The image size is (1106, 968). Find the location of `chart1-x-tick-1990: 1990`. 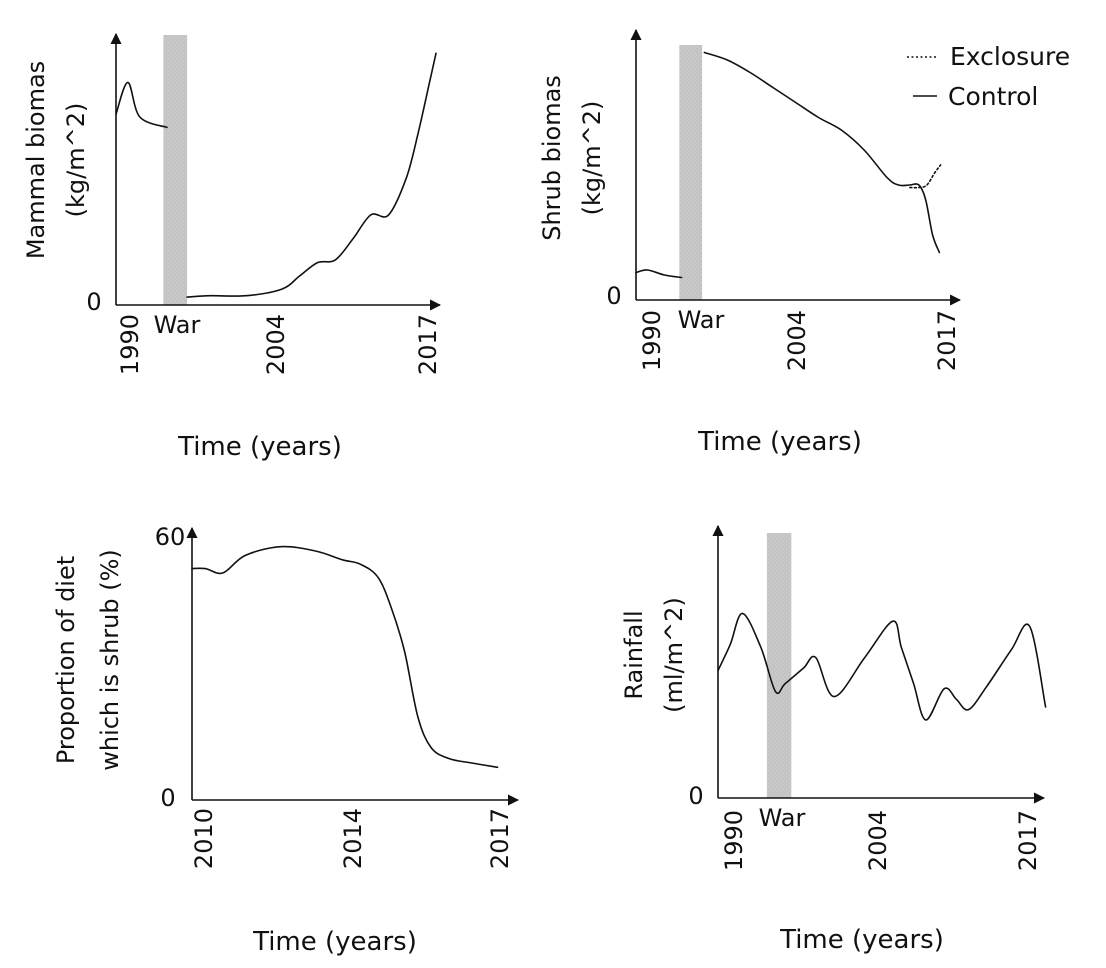

chart1-x-tick-1990: 1990 is located at coordinates (652, 340).